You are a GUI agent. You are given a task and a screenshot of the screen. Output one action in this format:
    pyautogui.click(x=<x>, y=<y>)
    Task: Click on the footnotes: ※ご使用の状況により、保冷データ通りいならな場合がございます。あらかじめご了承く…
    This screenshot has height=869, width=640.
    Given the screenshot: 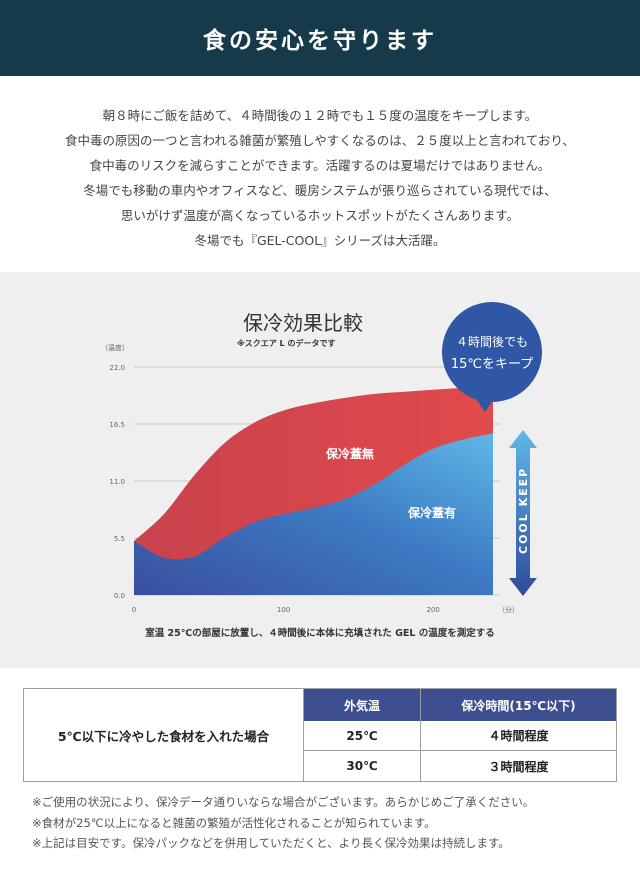 What is the action you would take?
    pyautogui.click(x=283, y=823)
    